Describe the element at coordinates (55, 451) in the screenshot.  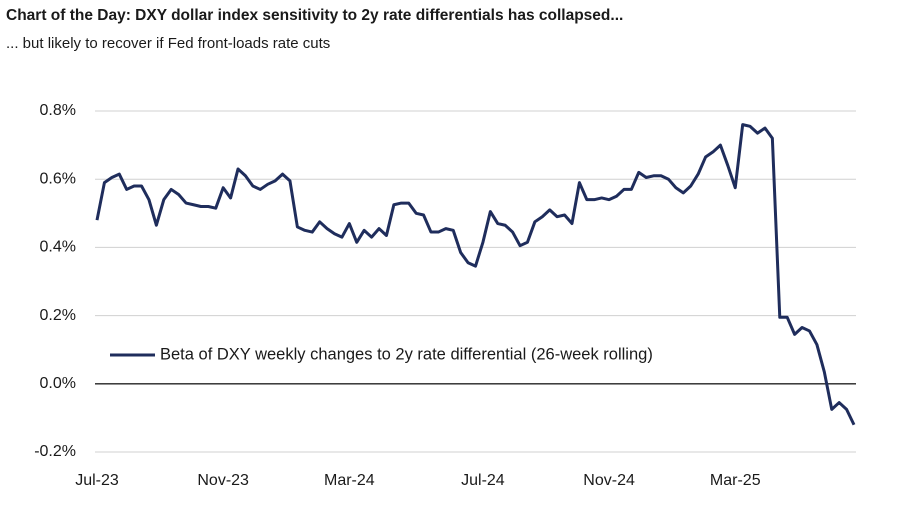
I see `y-tick-label: -0.2%` at that location.